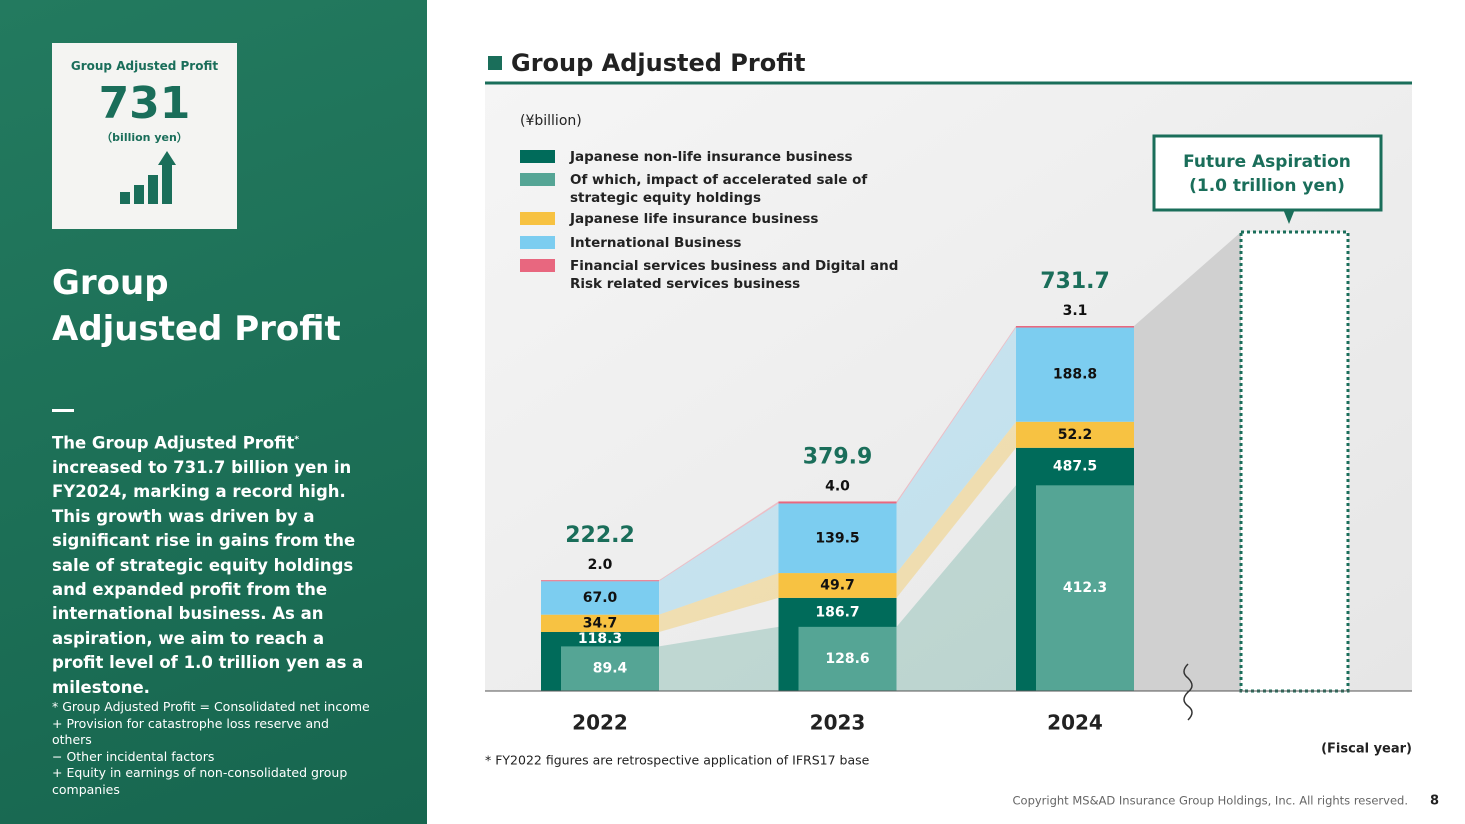 The width and height of the screenshot is (1465, 824). I want to click on value-label: 487.5, so click(1075, 467).